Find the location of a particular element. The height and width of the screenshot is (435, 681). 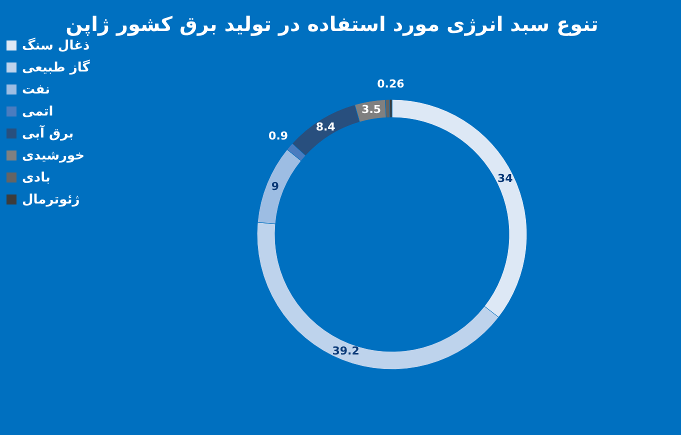

data-label: 39.2 is located at coordinates (346, 351).